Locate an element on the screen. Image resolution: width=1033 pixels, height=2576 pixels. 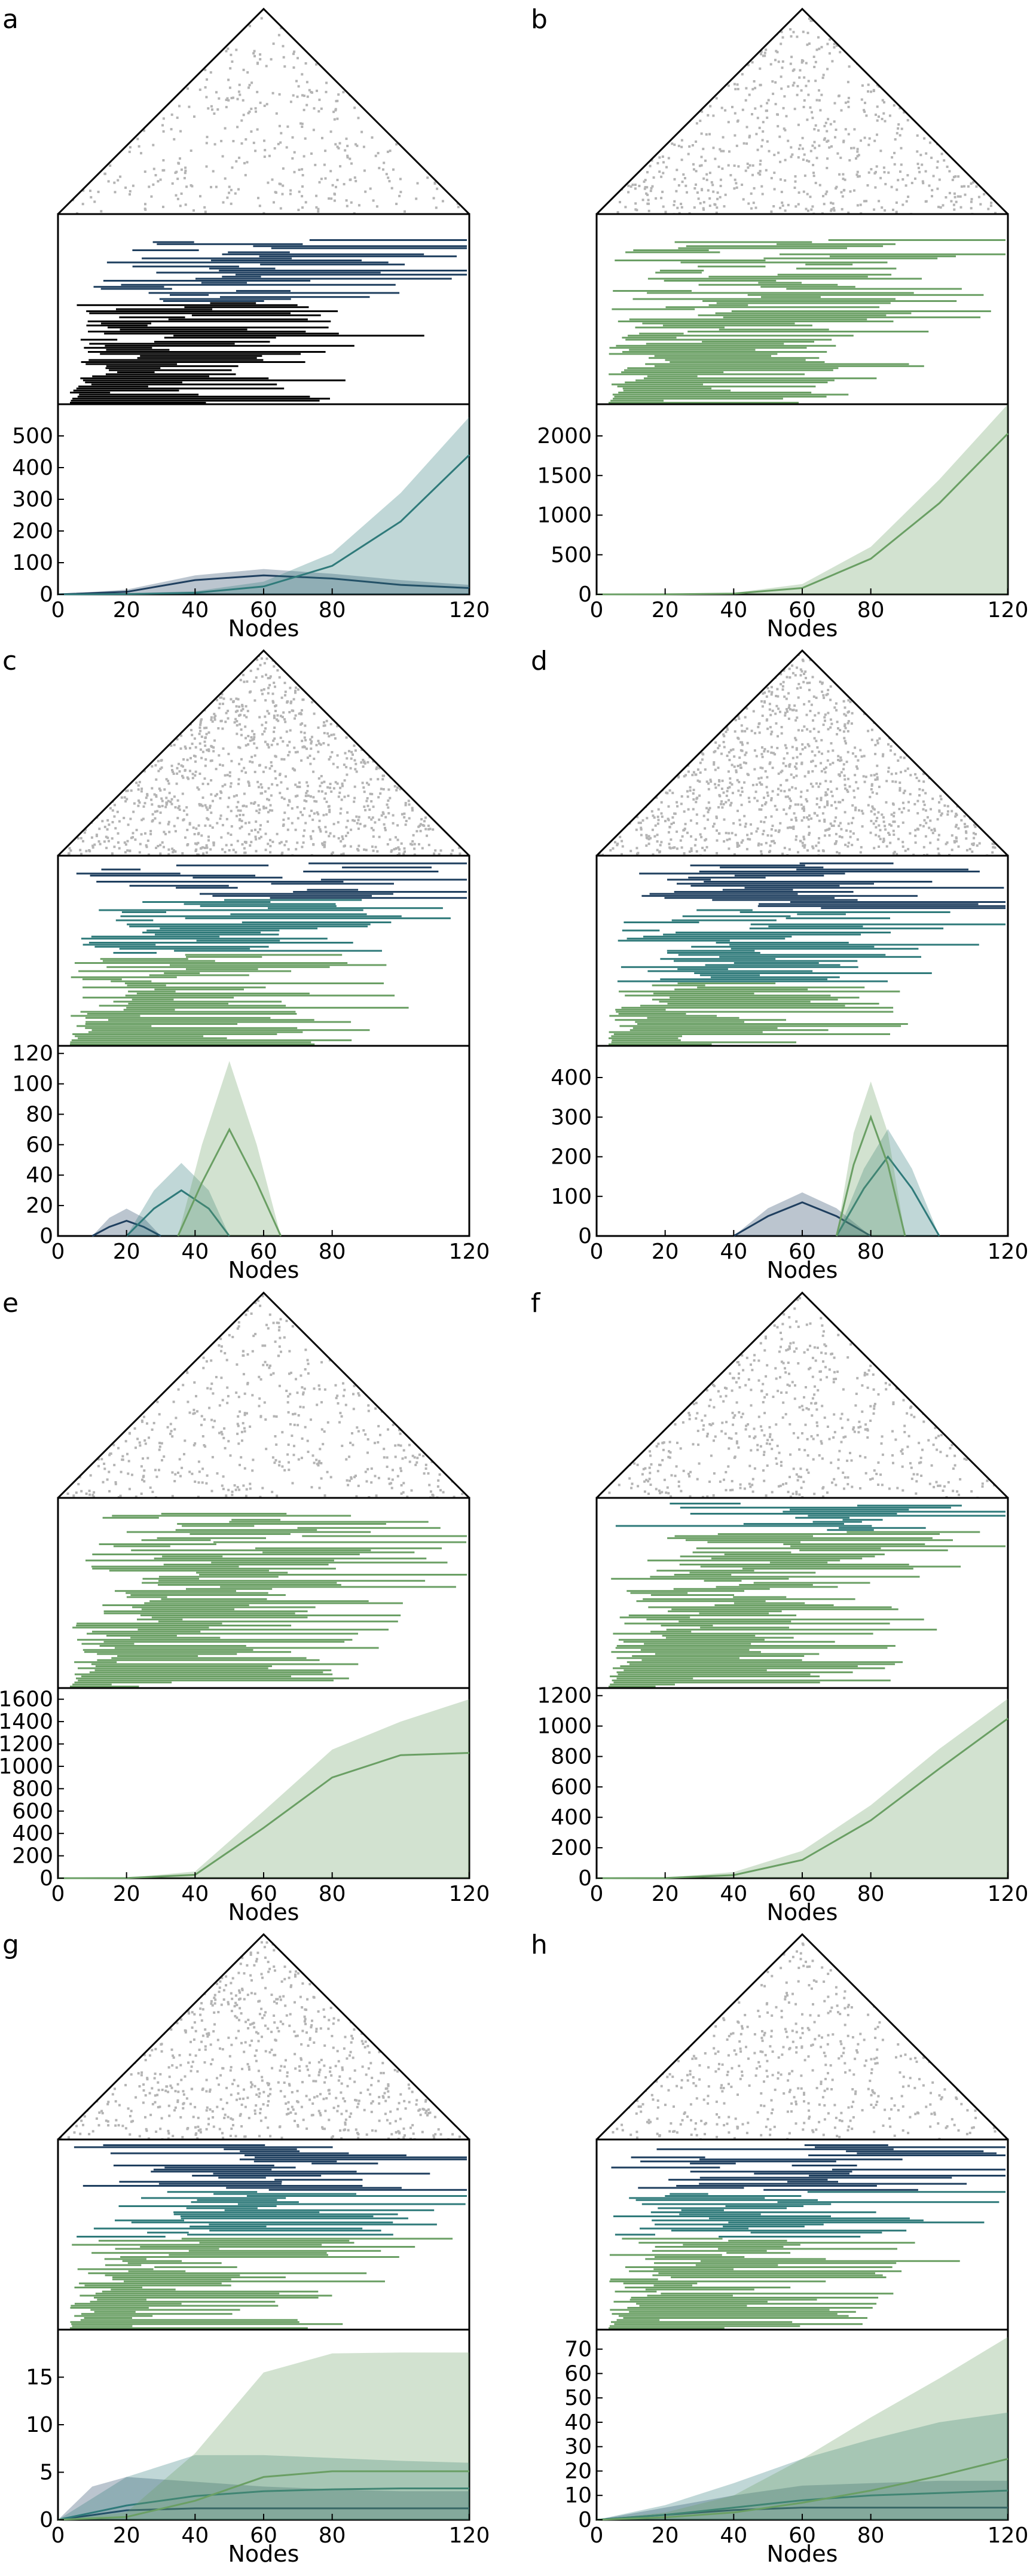
series-band is located at coordinates (263, 581).